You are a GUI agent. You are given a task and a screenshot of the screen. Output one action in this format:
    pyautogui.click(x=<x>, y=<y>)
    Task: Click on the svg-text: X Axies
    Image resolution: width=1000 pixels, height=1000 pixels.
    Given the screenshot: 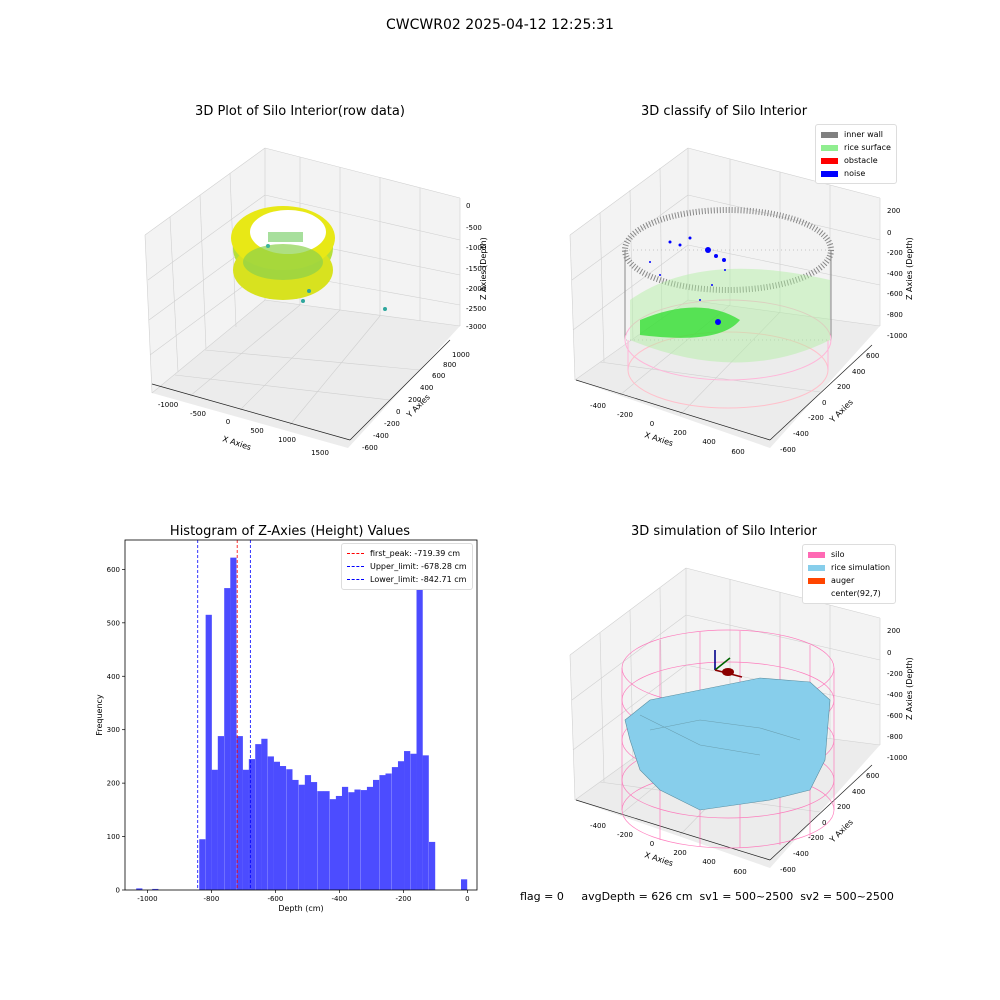 What is the action you would take?
    pyautogui.click(x=658, y=859)
    